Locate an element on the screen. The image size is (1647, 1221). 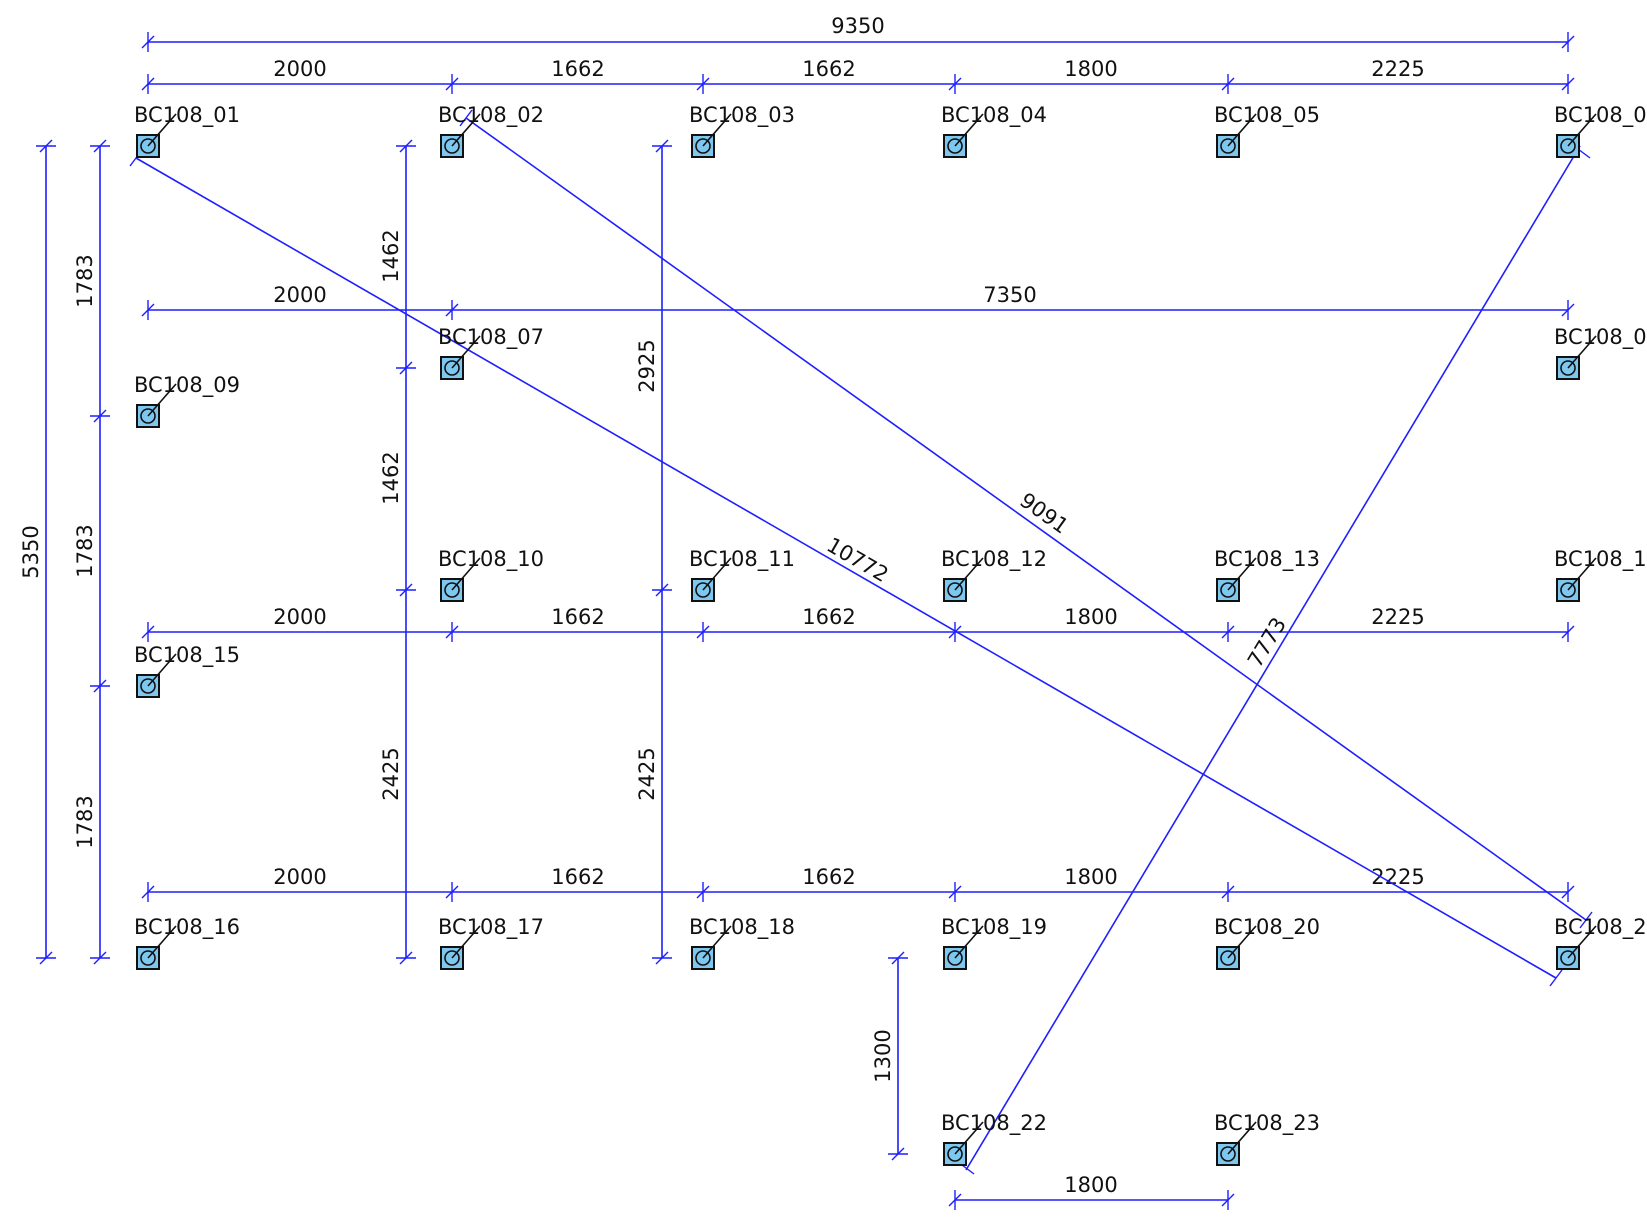
dim-bottom-1: 2000 is located at coordinates (299, 877).